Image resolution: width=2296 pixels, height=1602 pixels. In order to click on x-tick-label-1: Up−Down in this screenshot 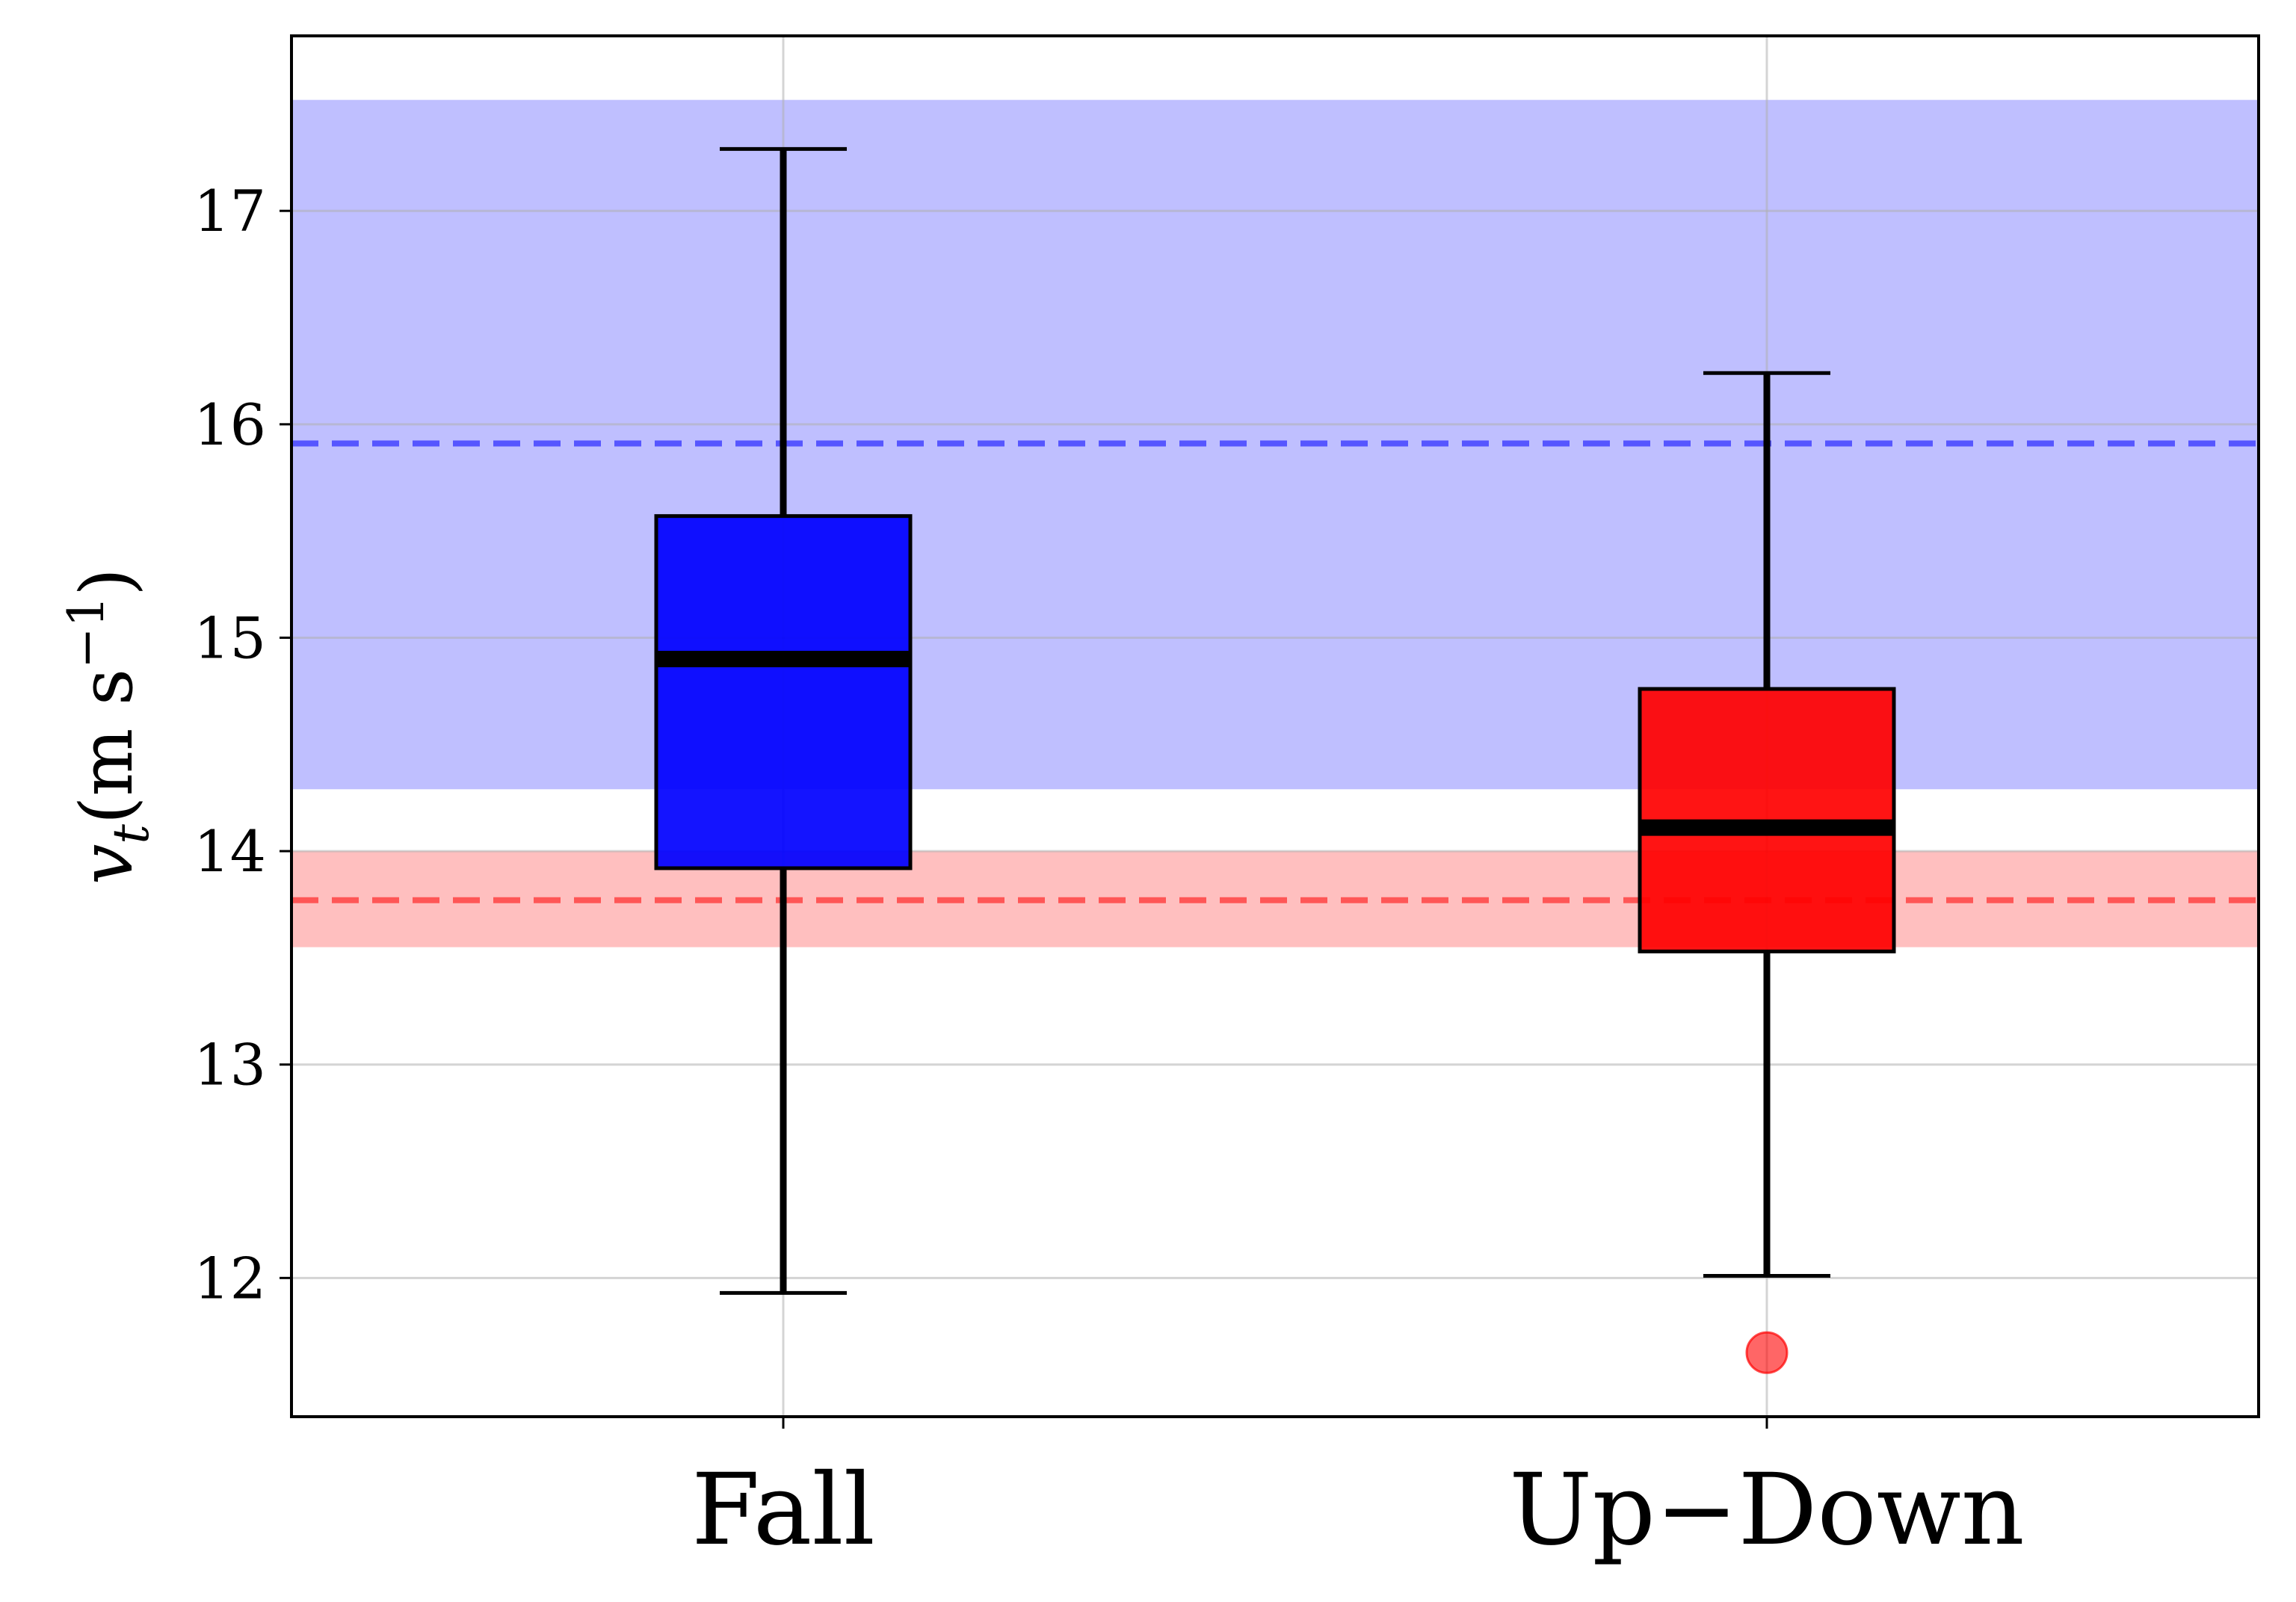, I will do `click(1767, 1510)`.